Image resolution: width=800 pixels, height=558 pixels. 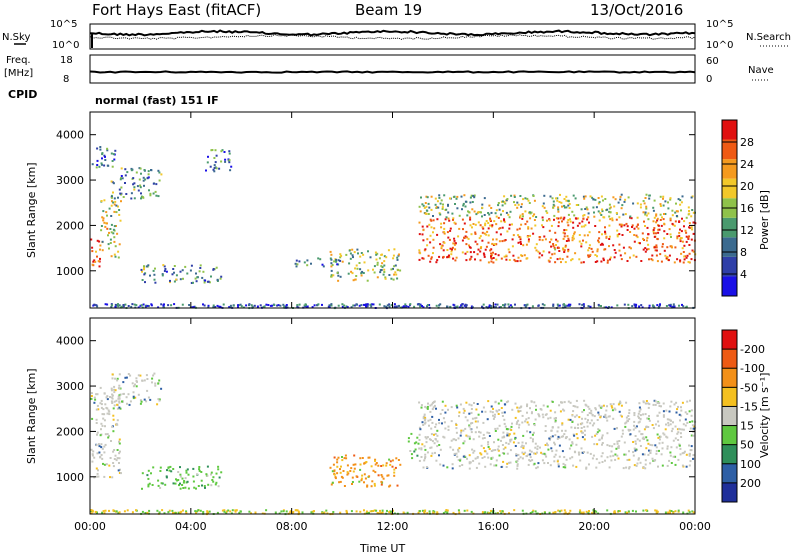 What do you see at coordinates (747, 164) in the screenshot?
I see `power-colorbar-label-tick: 24` at bounding box center [747, 164].